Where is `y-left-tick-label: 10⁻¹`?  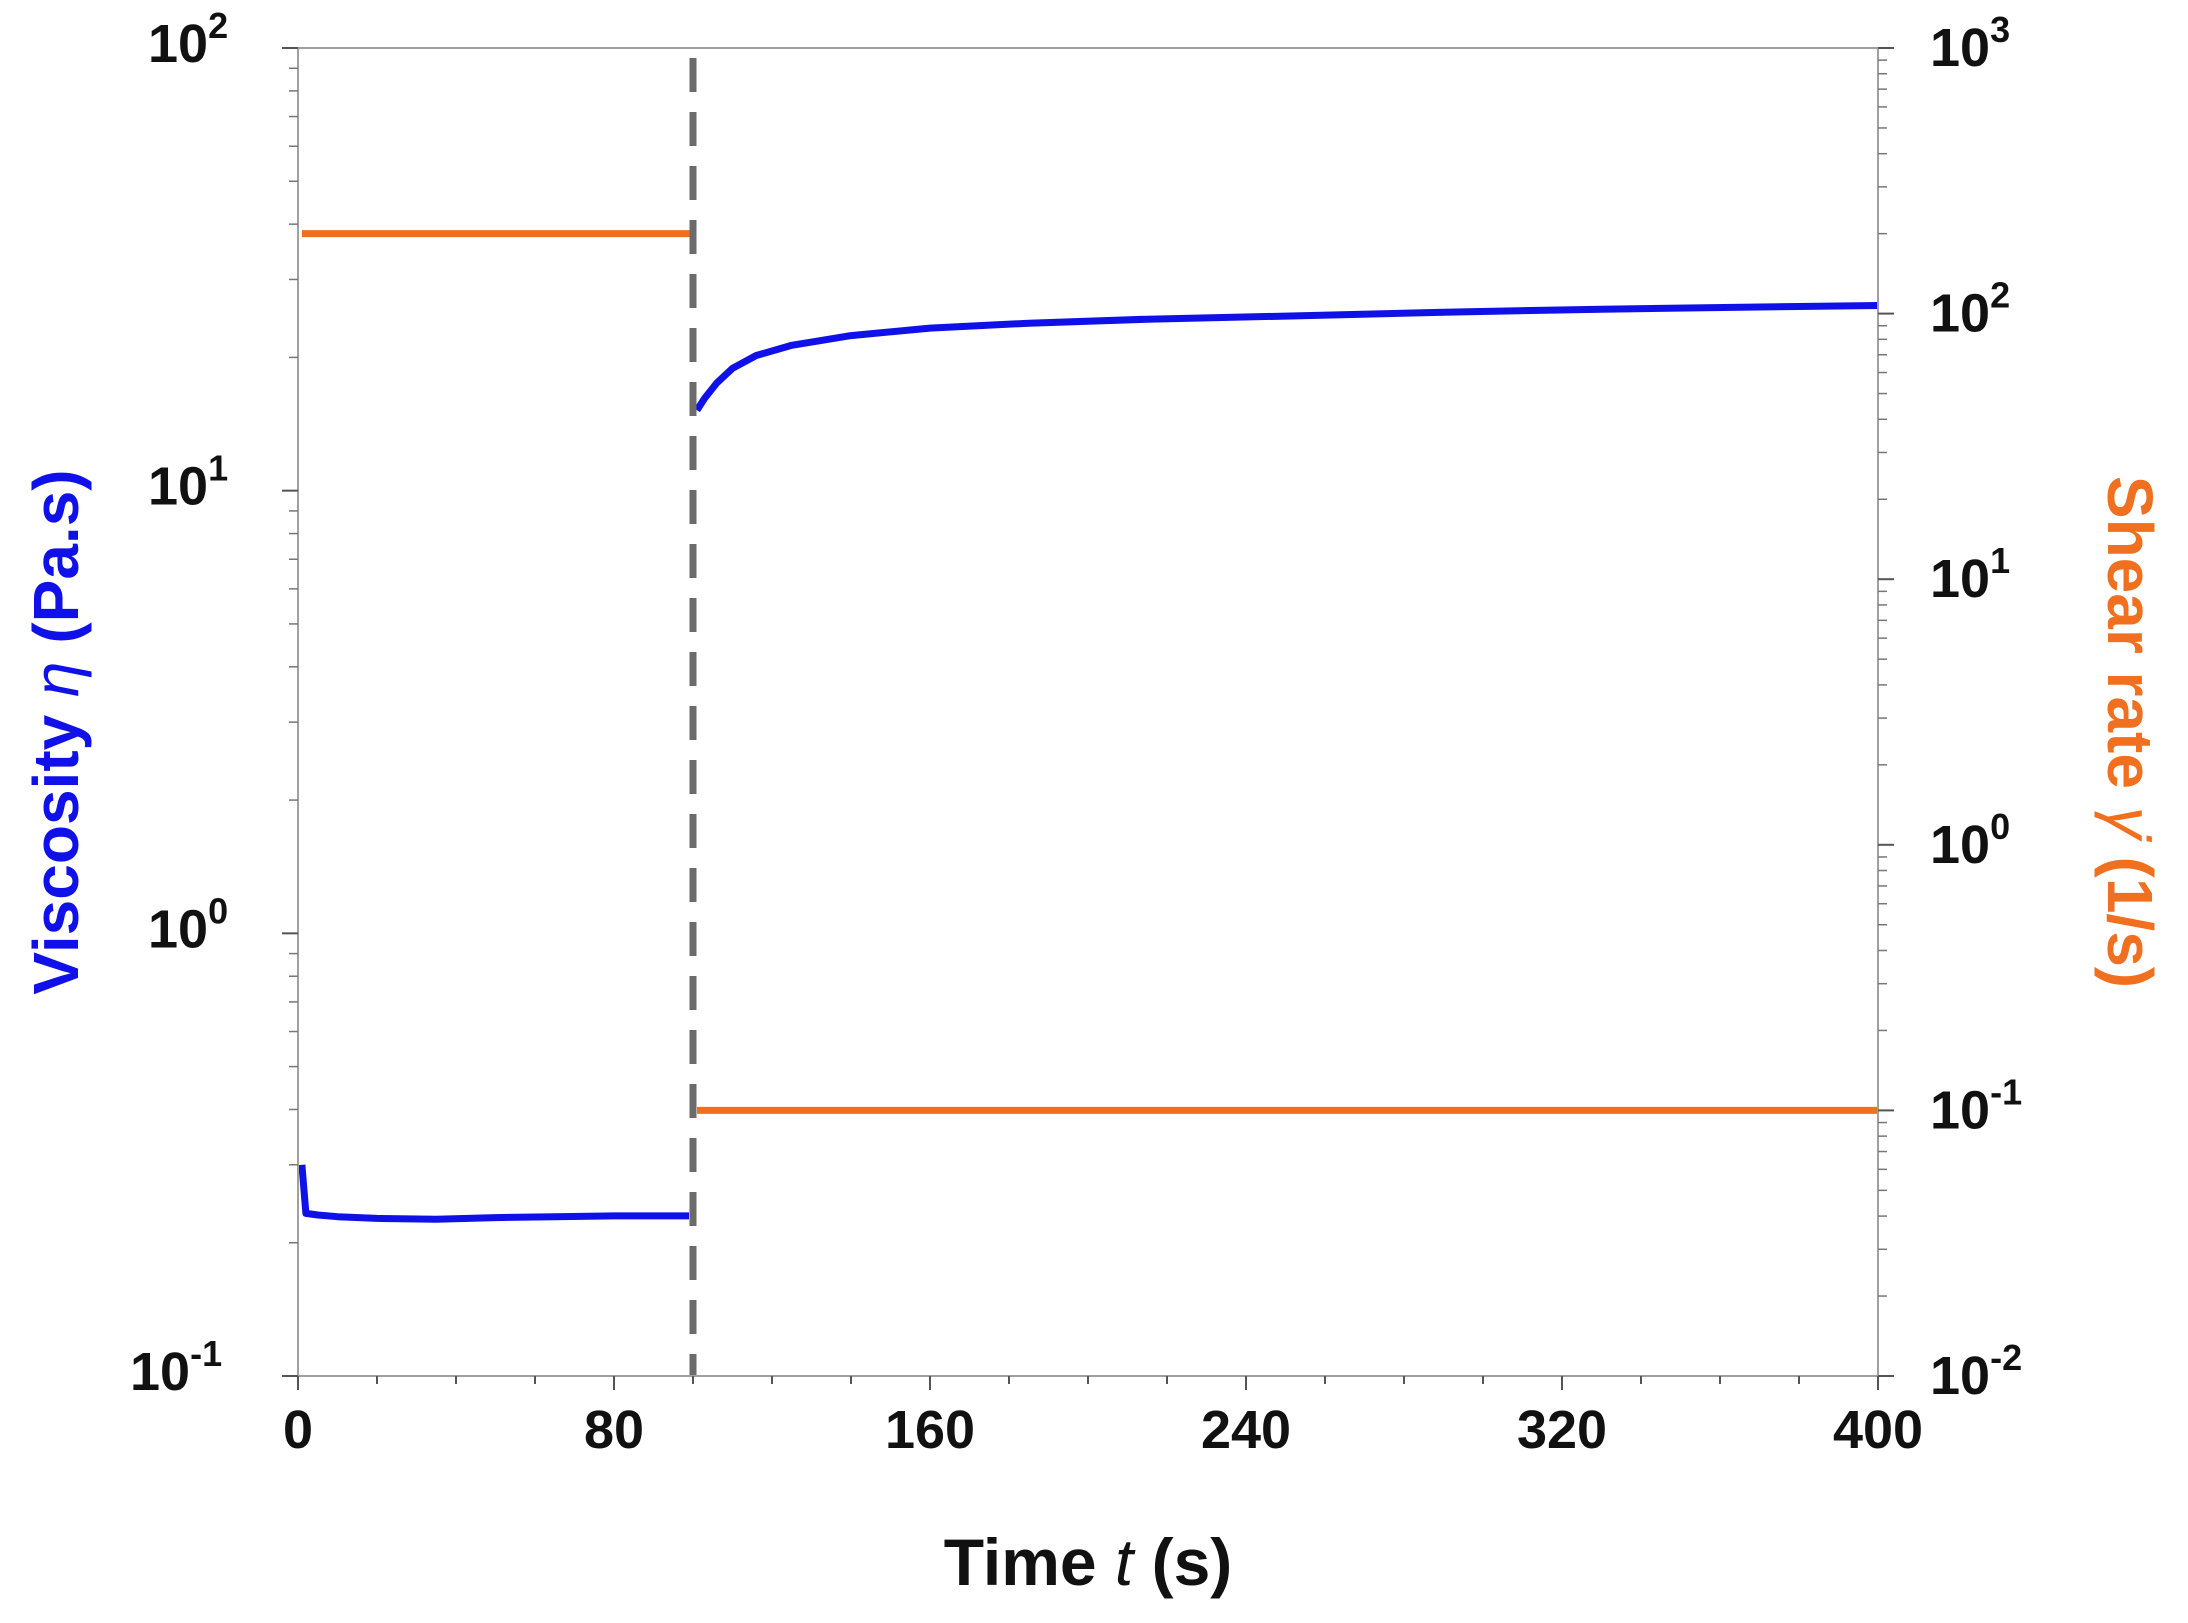
y-left-tick-label: 10⁻¹ is located at coordinates (176, 1367).